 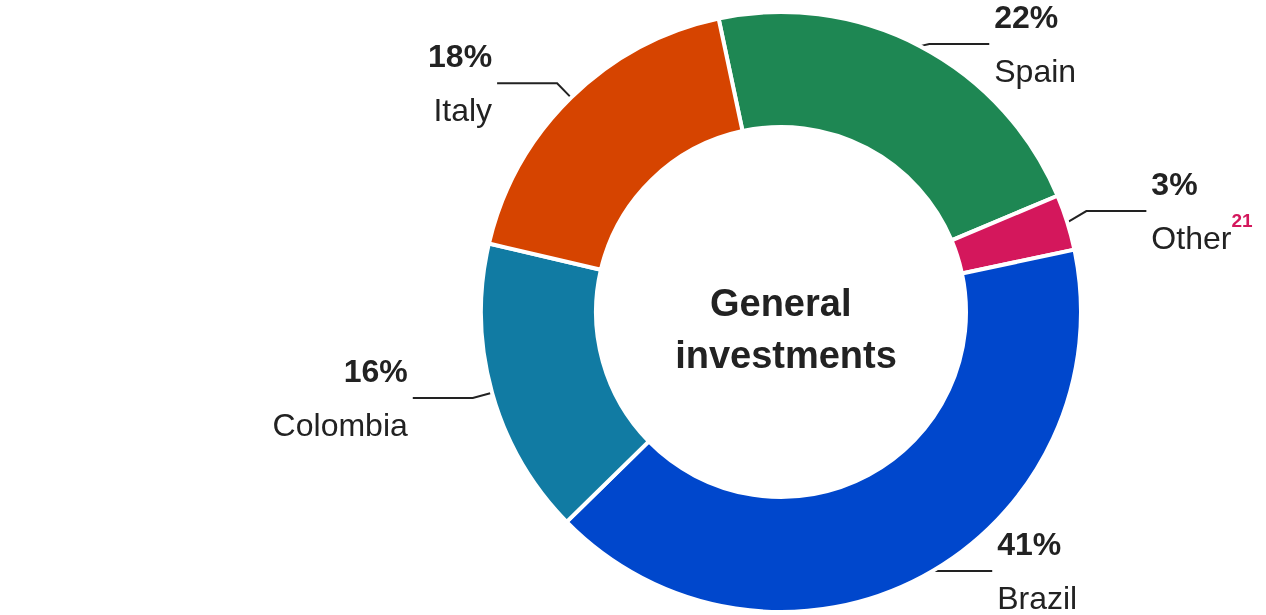 I want to click on slice-label: Colombia, so click(x=340, y=425).